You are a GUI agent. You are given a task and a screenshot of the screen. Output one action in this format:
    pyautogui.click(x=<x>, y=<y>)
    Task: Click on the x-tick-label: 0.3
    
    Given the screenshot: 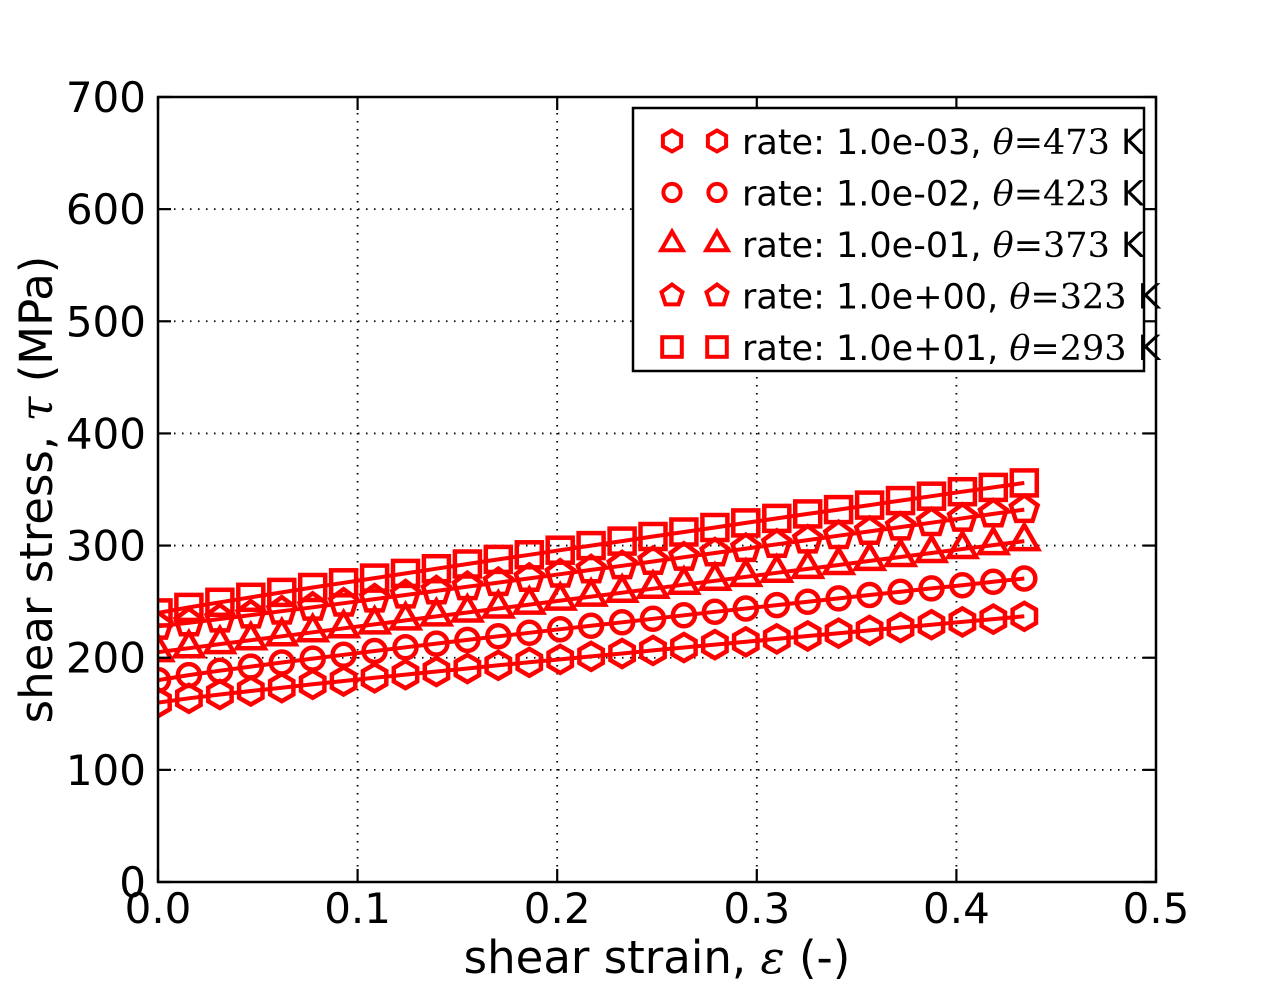 What is the action you would take?
    pyautogui.click(x=756, y=908)
    